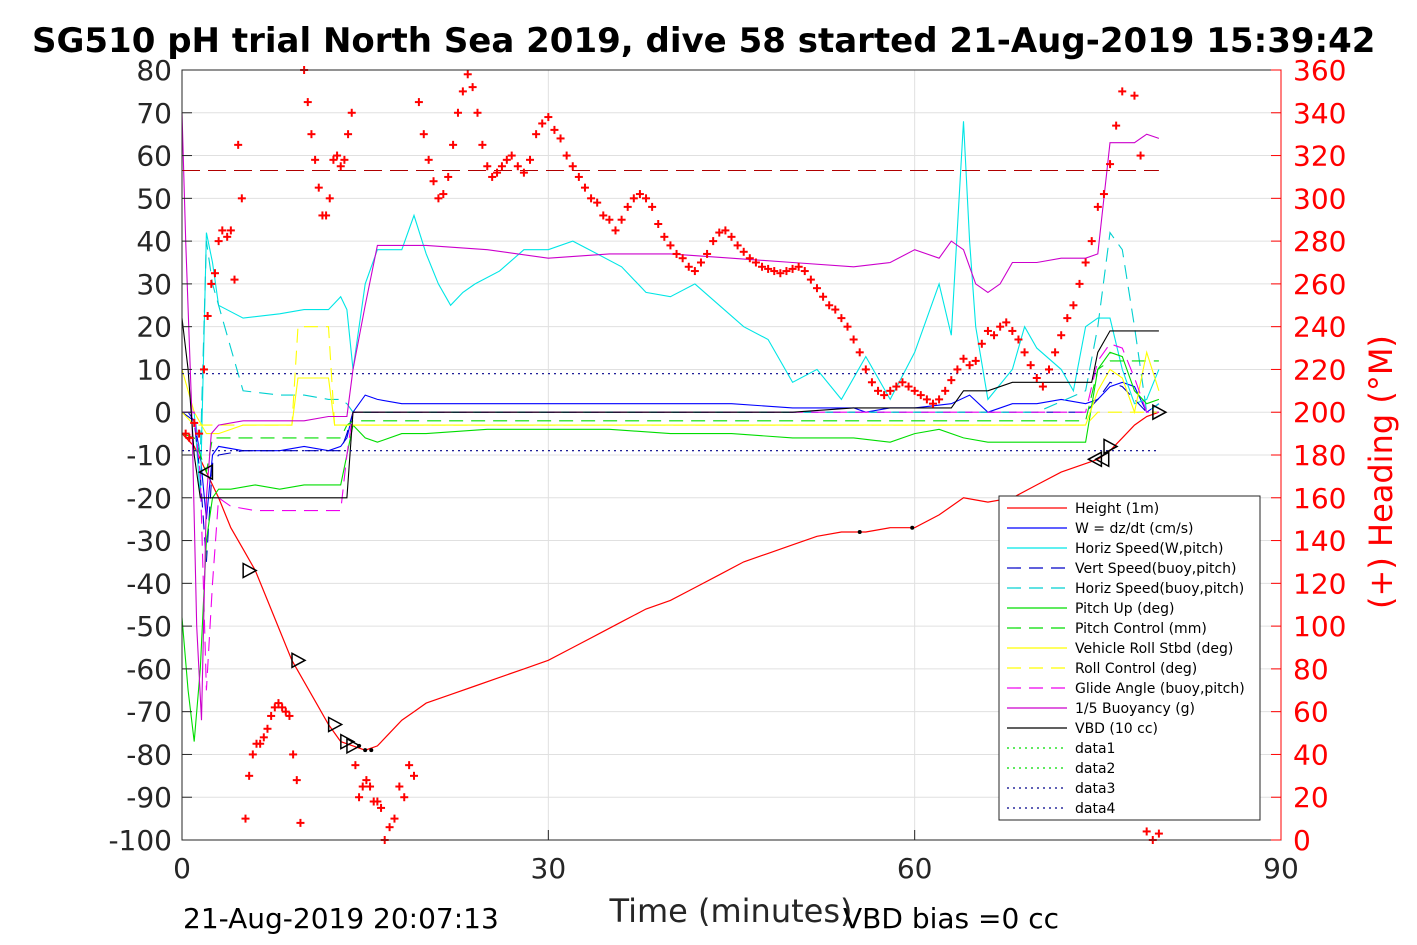 This screenshot has width=1417, height=945. What do you see at coordinates (154, 284) in the screenshot?
I see `y-left-tick-label: 30` at bounding box center [154, 284].